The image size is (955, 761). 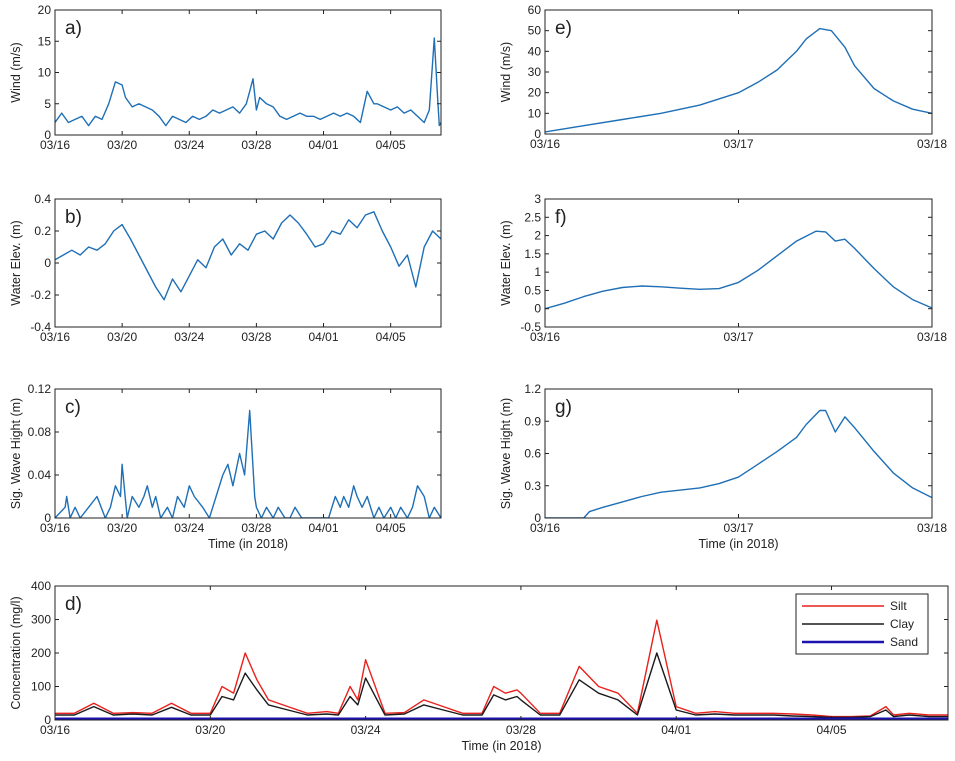 I want to click on y-tick-label: -0.5, so click(x=530, y=327).